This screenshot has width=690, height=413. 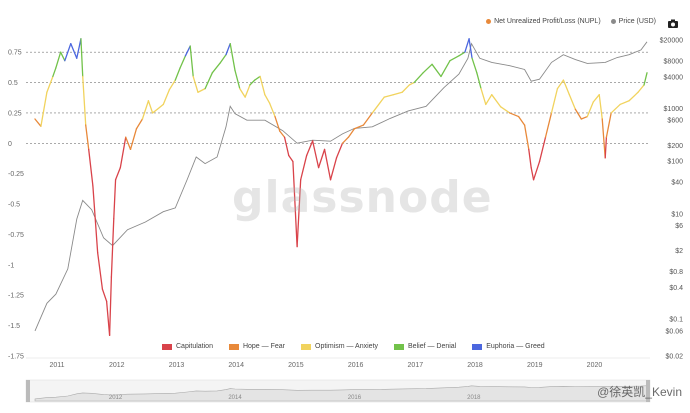 I want to click on legend-belief-denial: Belief — Denial, so click(x=425, y=346).